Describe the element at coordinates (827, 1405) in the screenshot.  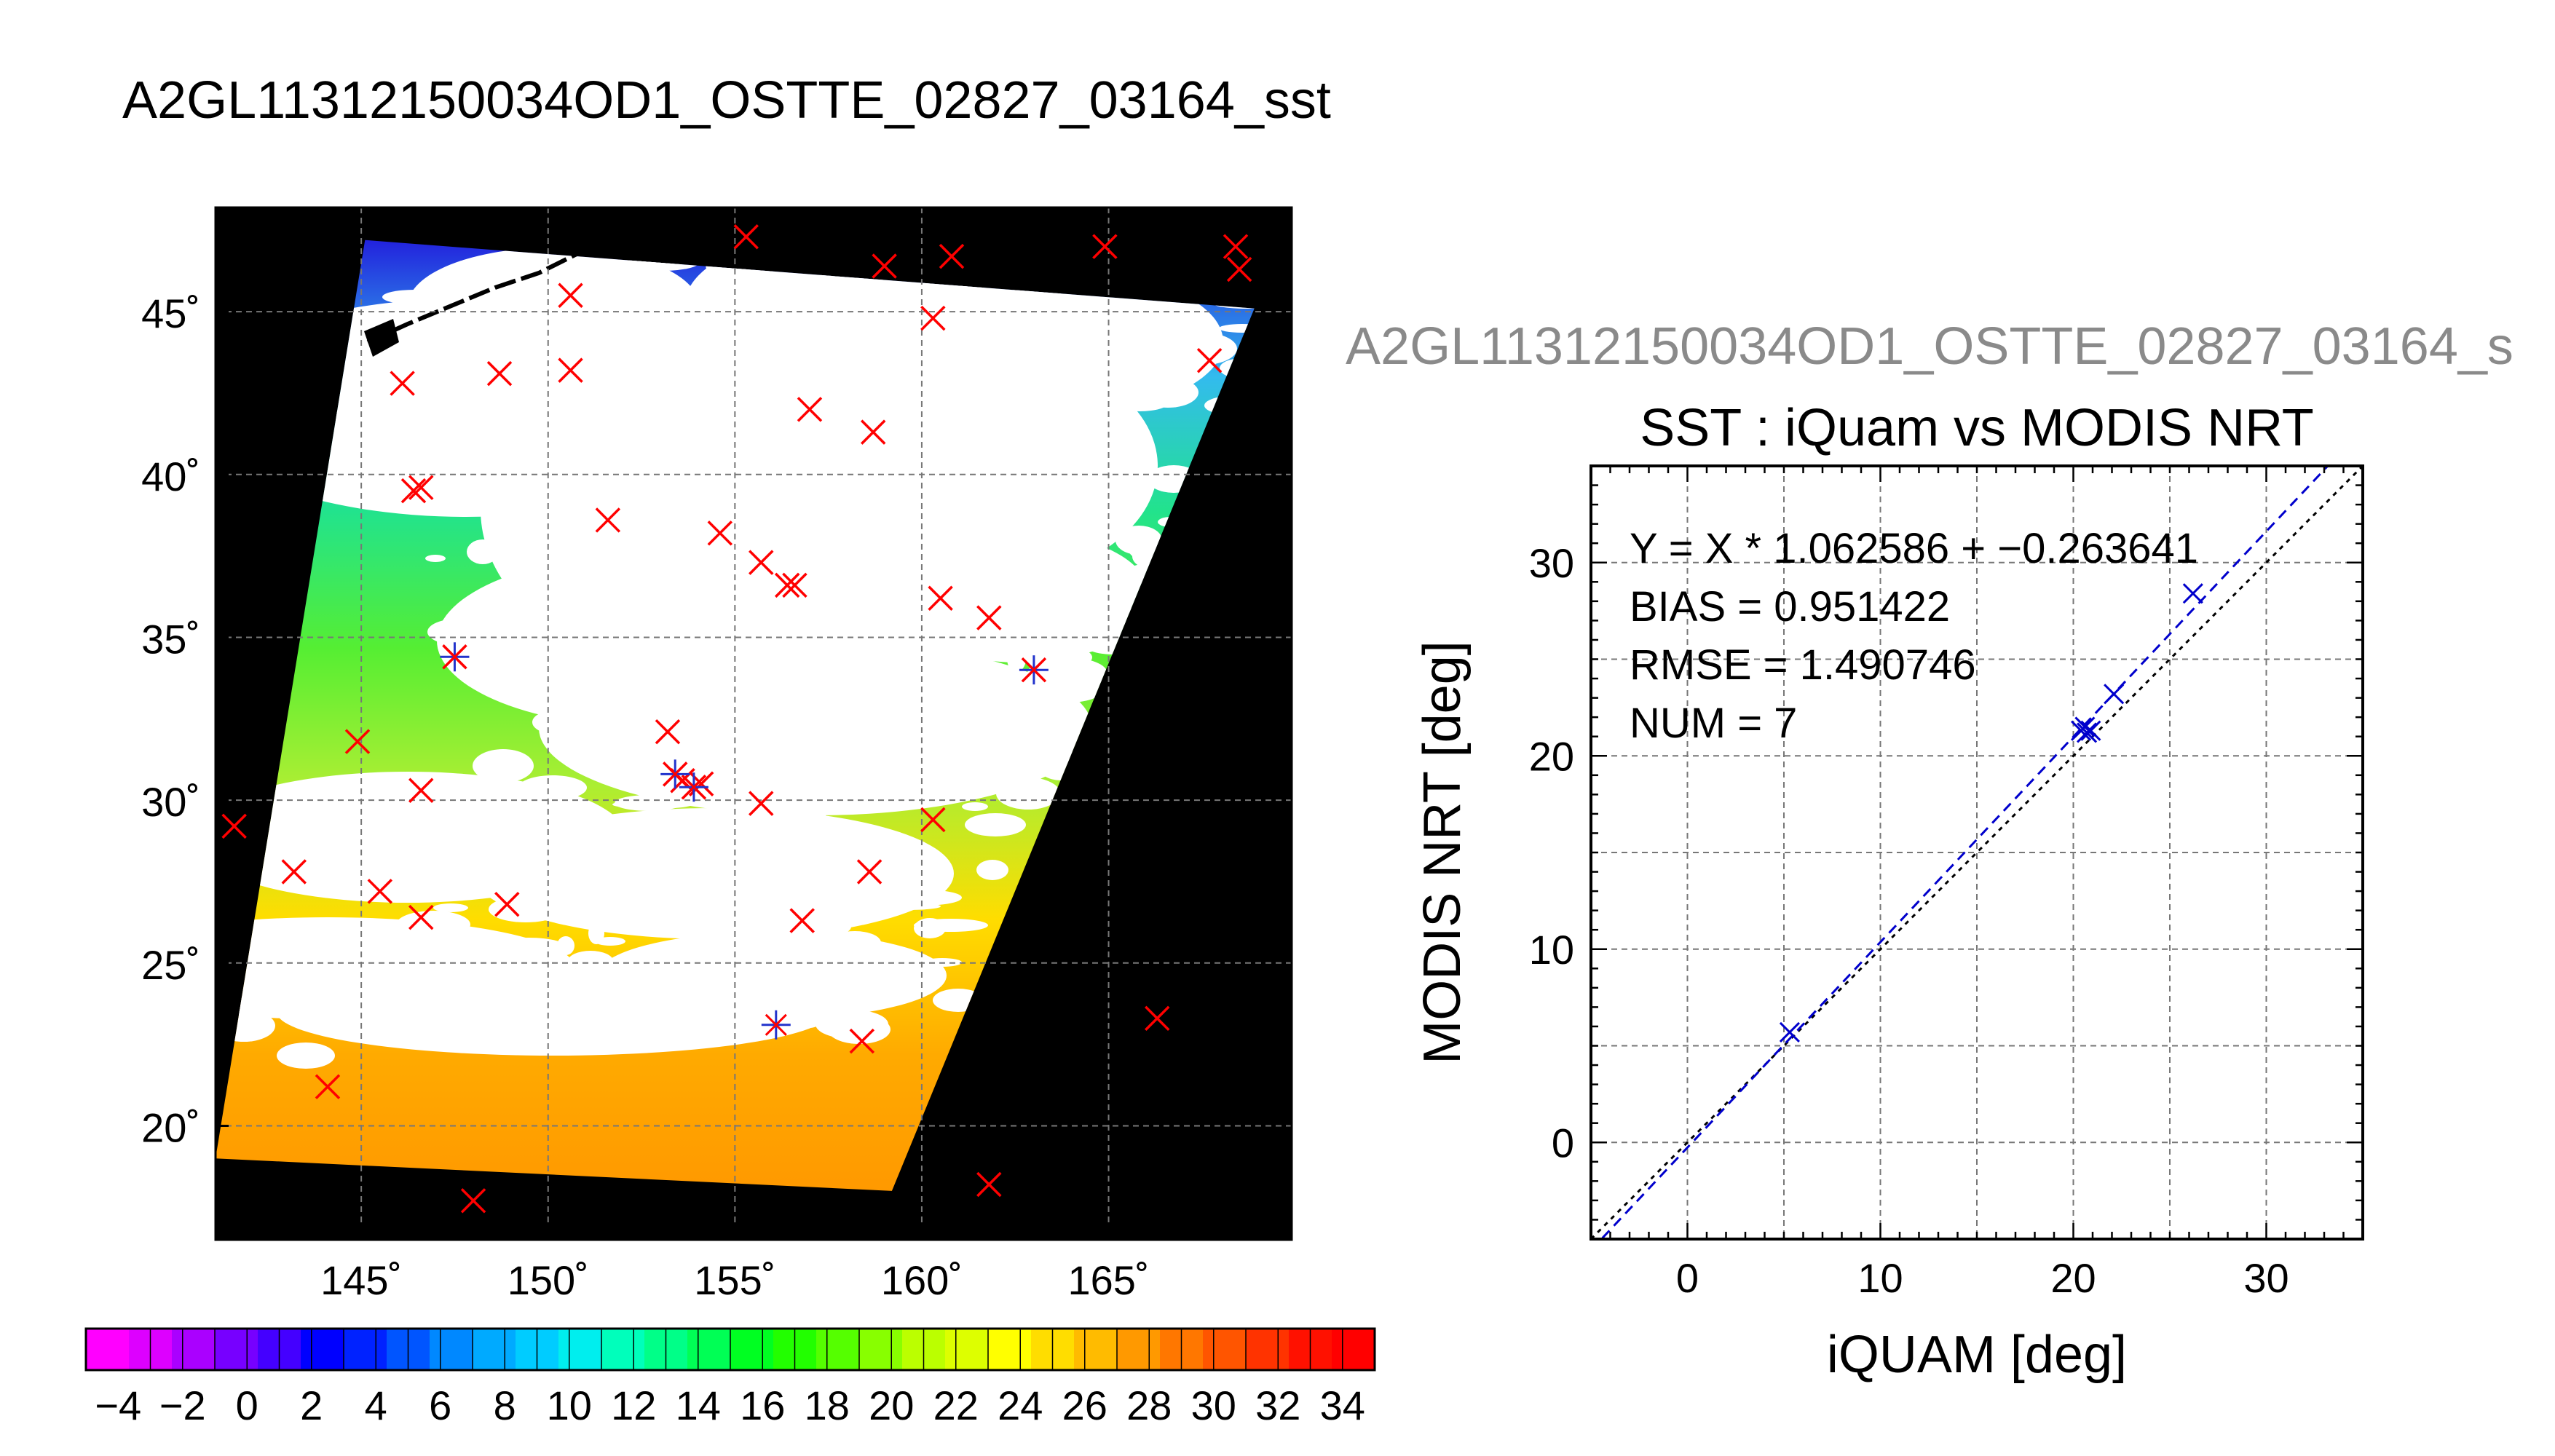
I see `colorbar-label: 18` at that location.